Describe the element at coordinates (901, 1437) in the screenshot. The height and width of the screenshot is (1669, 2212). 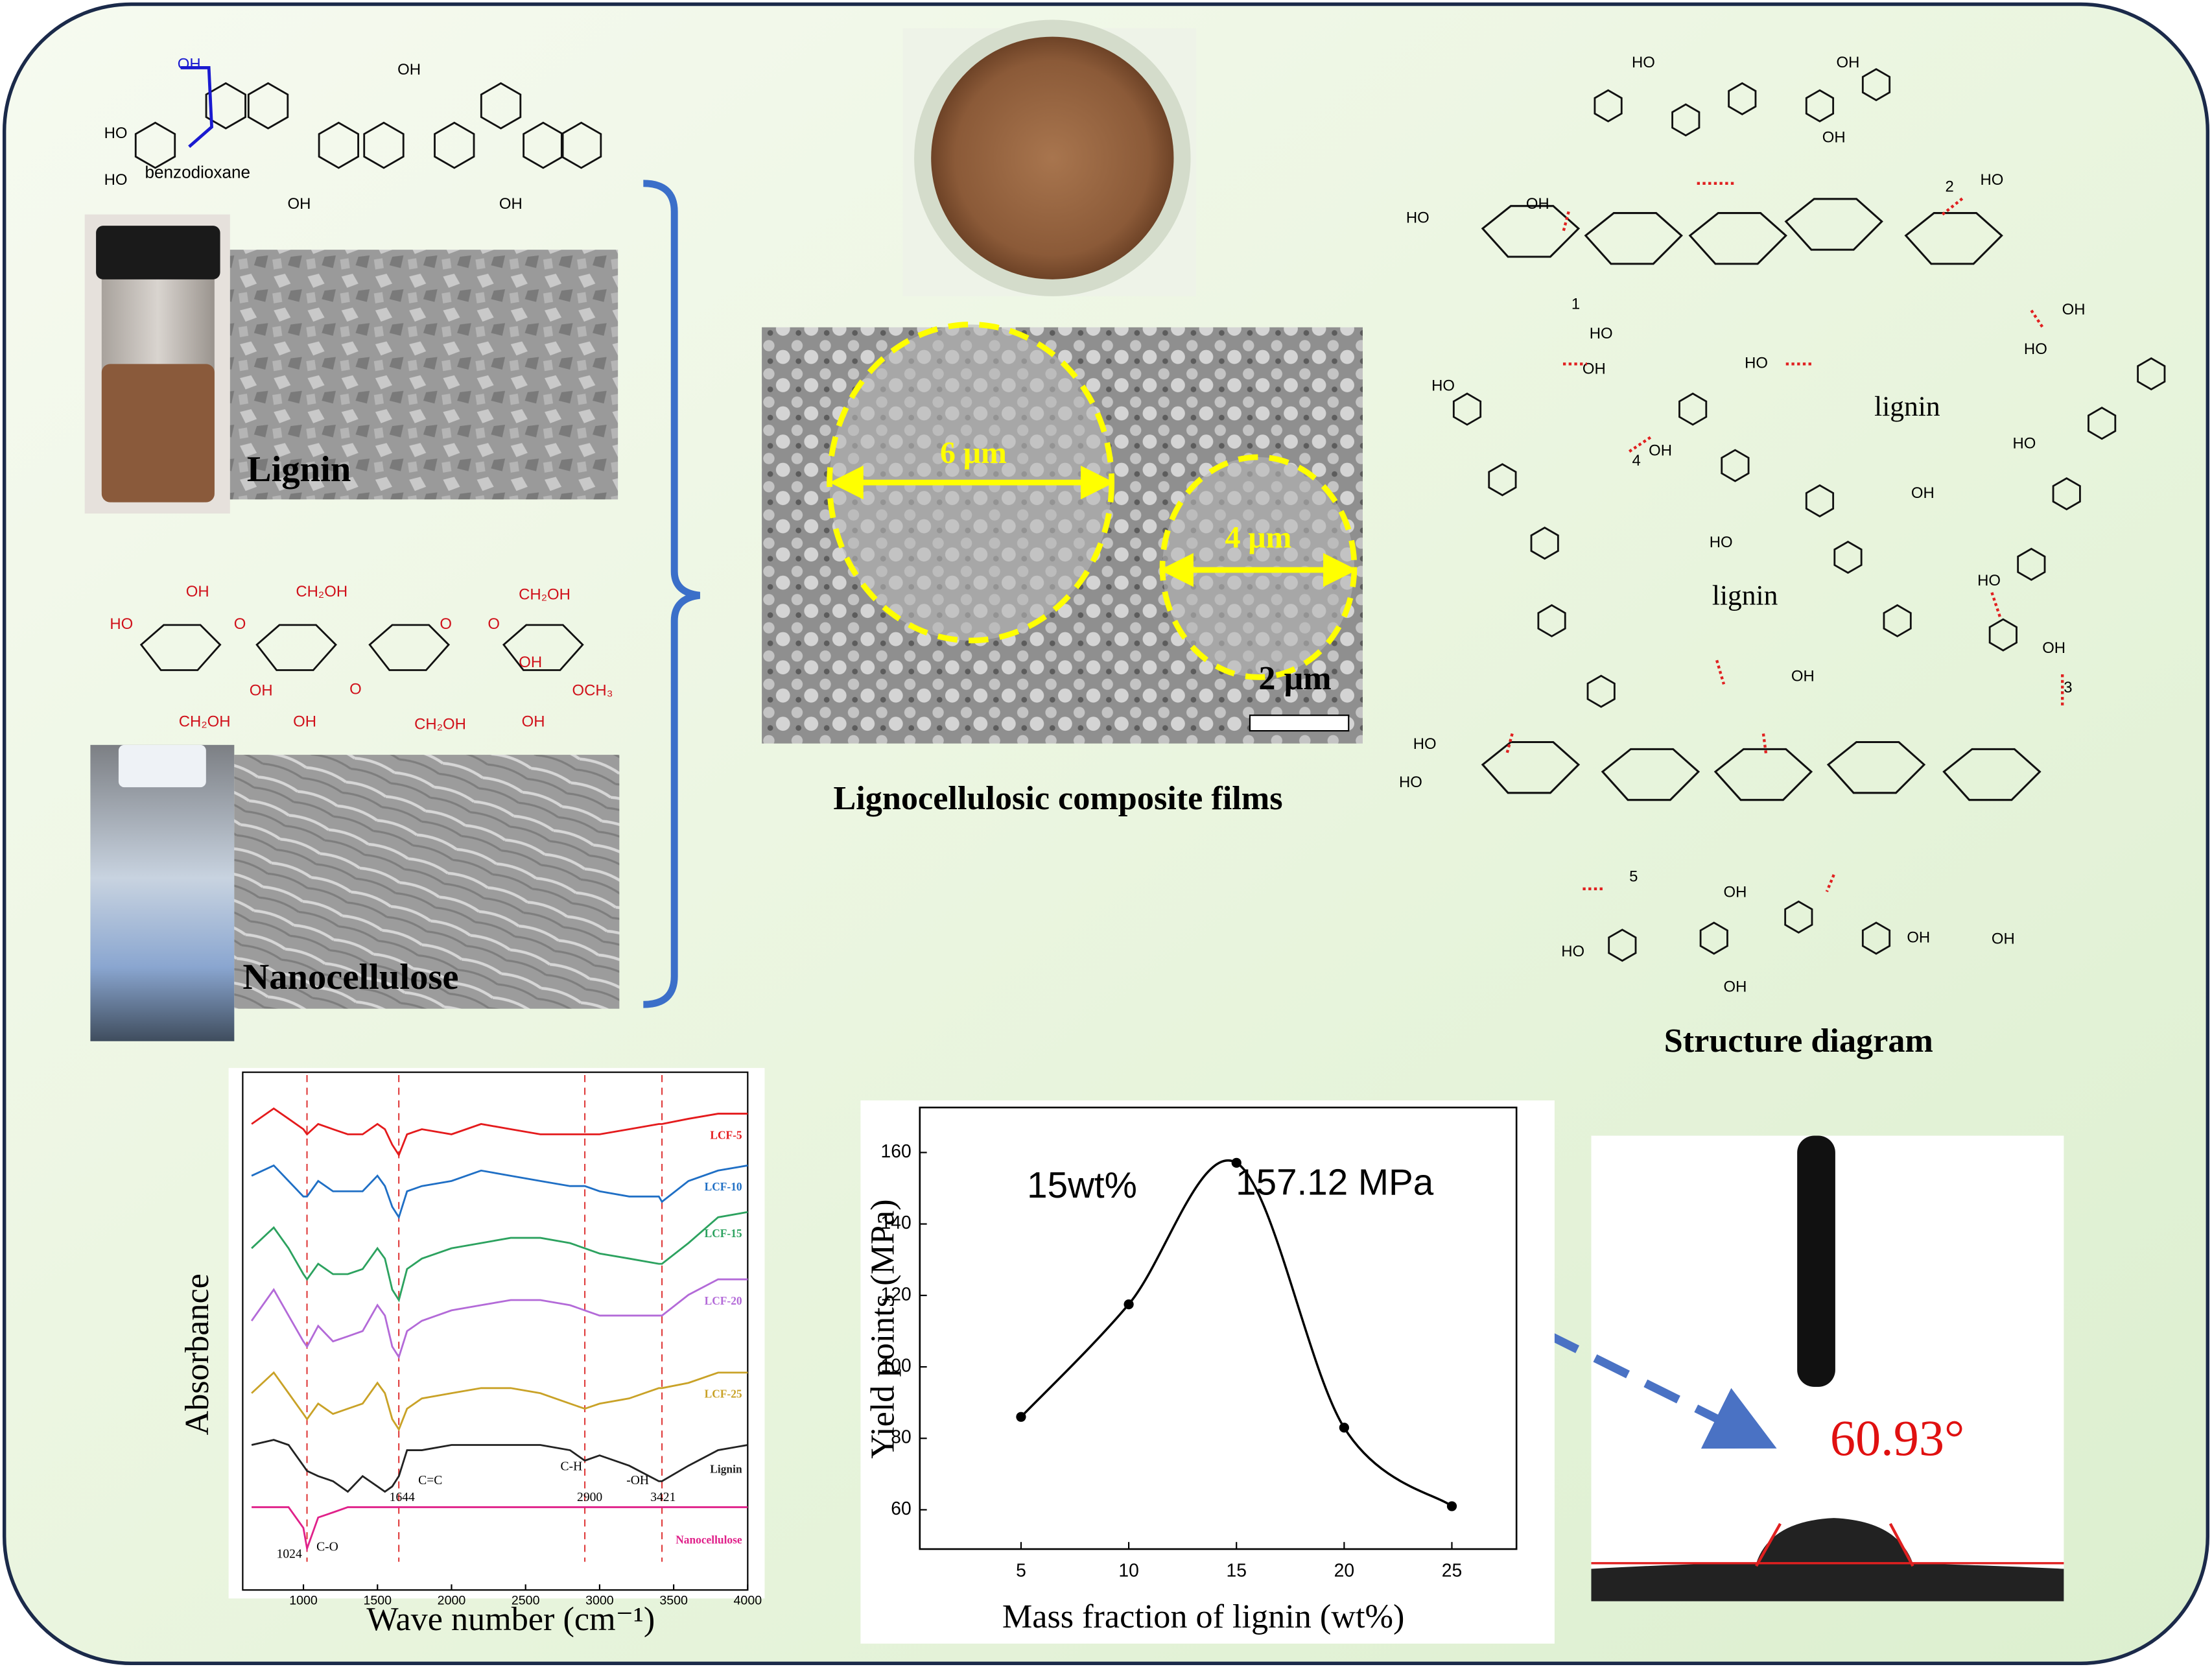
I see `y-tick-label: 80` at that location.